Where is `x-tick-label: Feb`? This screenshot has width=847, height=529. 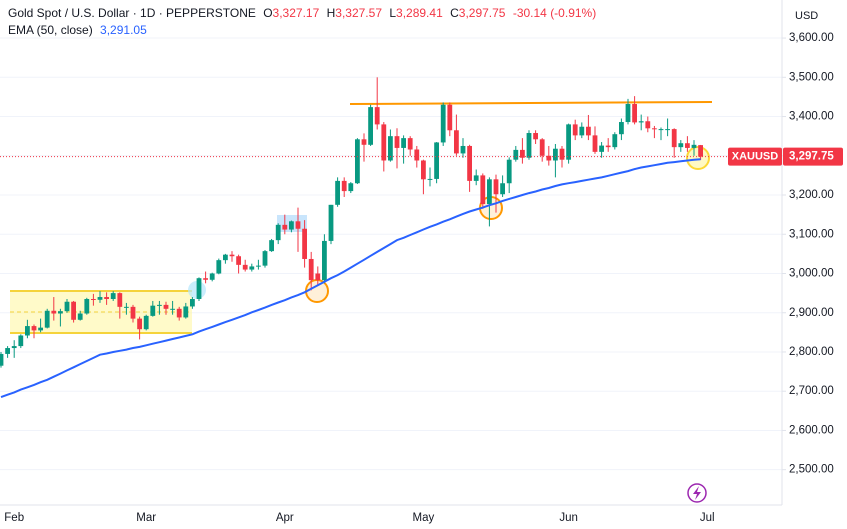 x-tick-label: Feb is located at coordinates (14, 518).